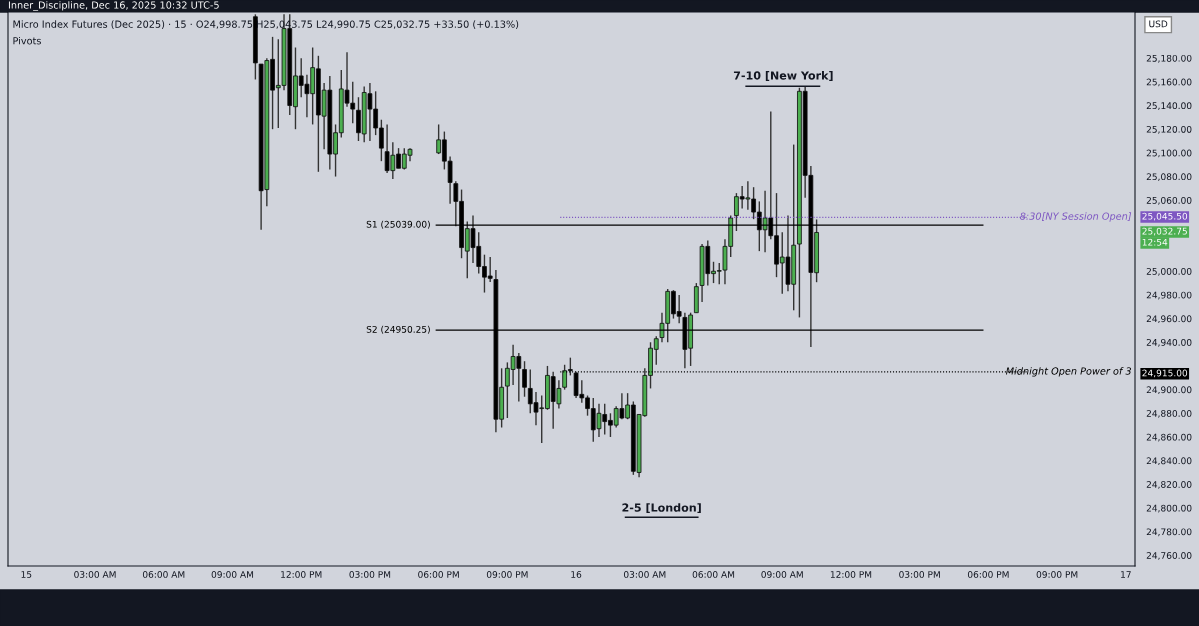  I want to click on x-tick-label: 17, so click(1126, 574).